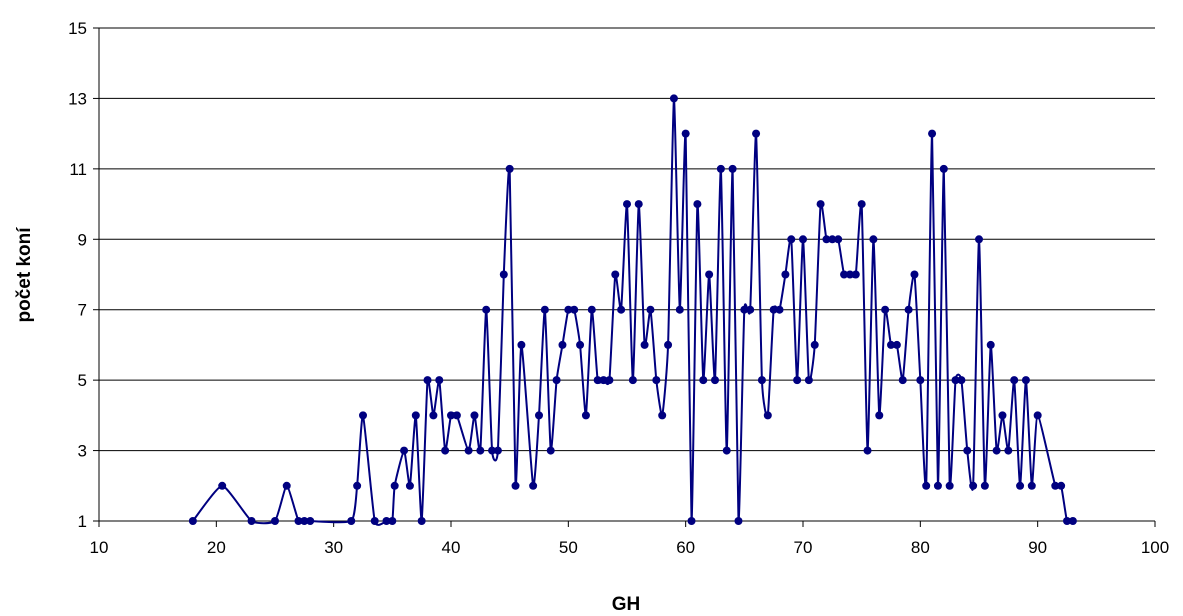 Image resolution: width=1183 pixels, height=616 pixels. I want to click on x-tick-label: 70, so click(803, 547).